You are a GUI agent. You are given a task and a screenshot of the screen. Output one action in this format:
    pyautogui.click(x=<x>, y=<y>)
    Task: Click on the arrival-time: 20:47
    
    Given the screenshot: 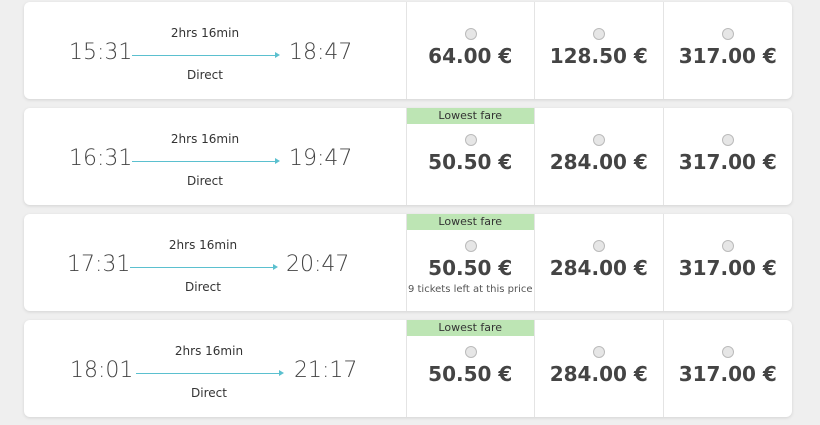 What is the action you would take?
    pyautogui.click(x=318, y=264)
    